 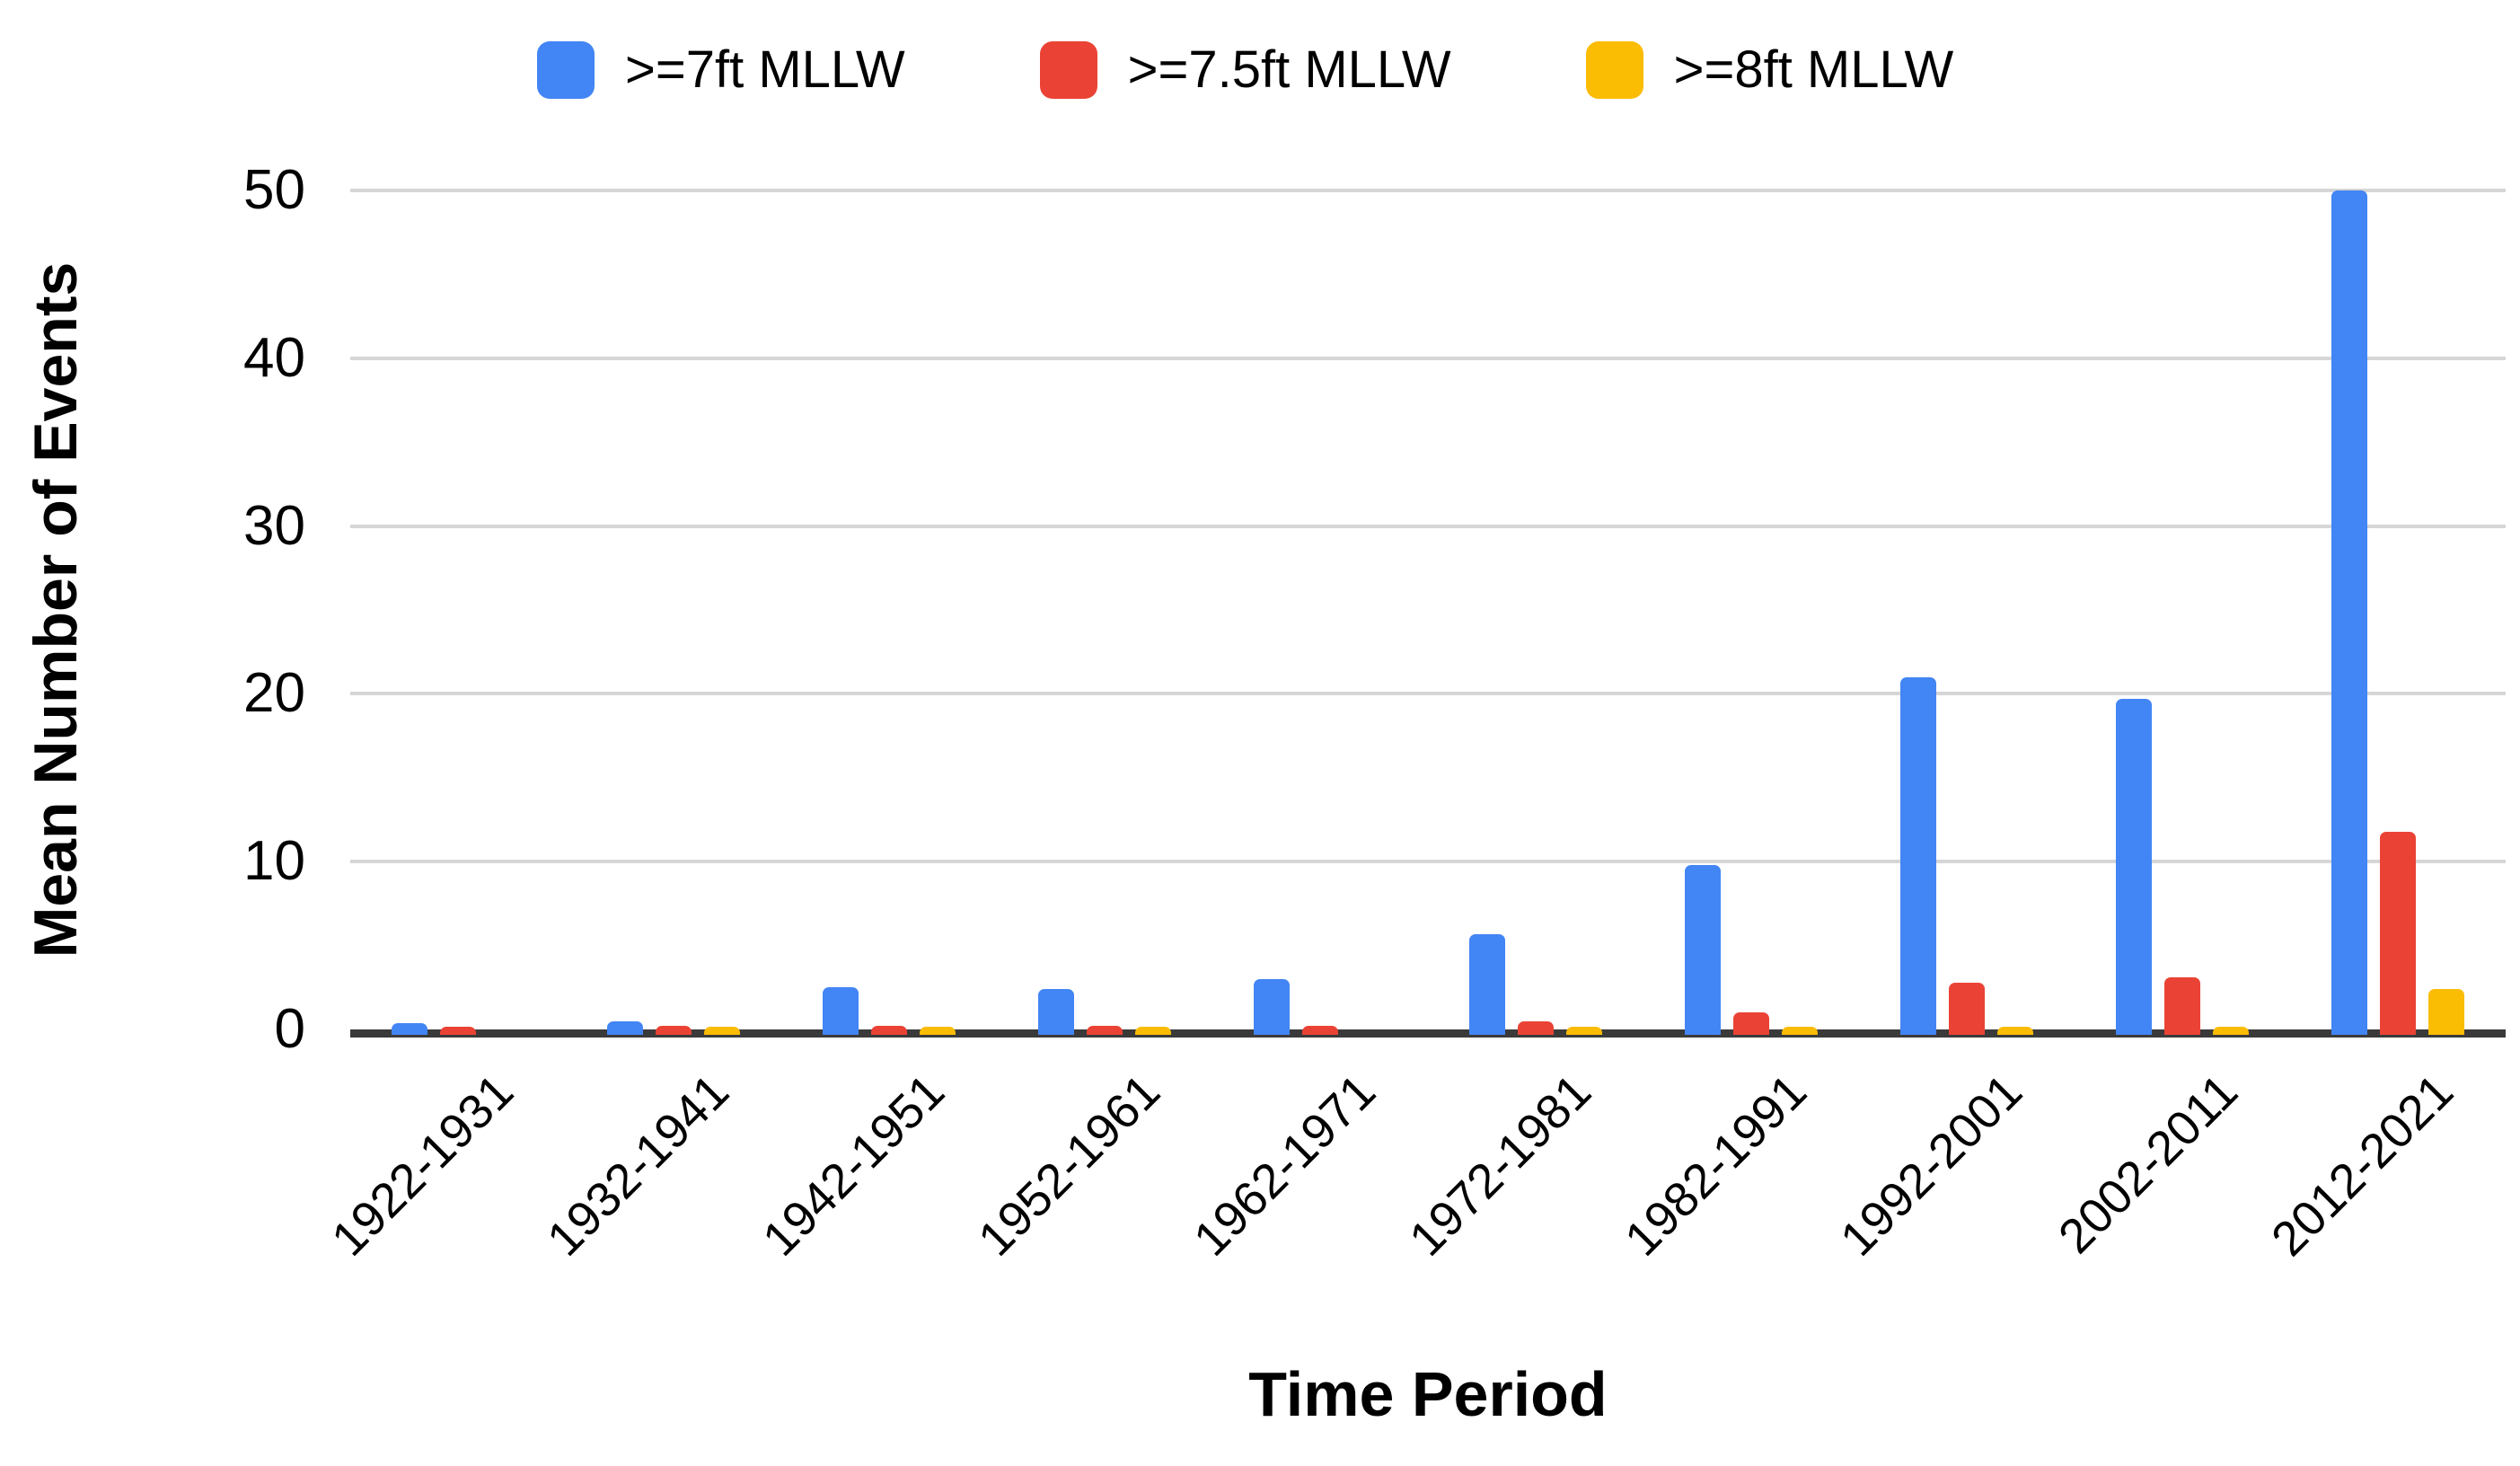 I want to click on legend-label-1: >=7.5ft MLLW, so click(x=1289, y=69).